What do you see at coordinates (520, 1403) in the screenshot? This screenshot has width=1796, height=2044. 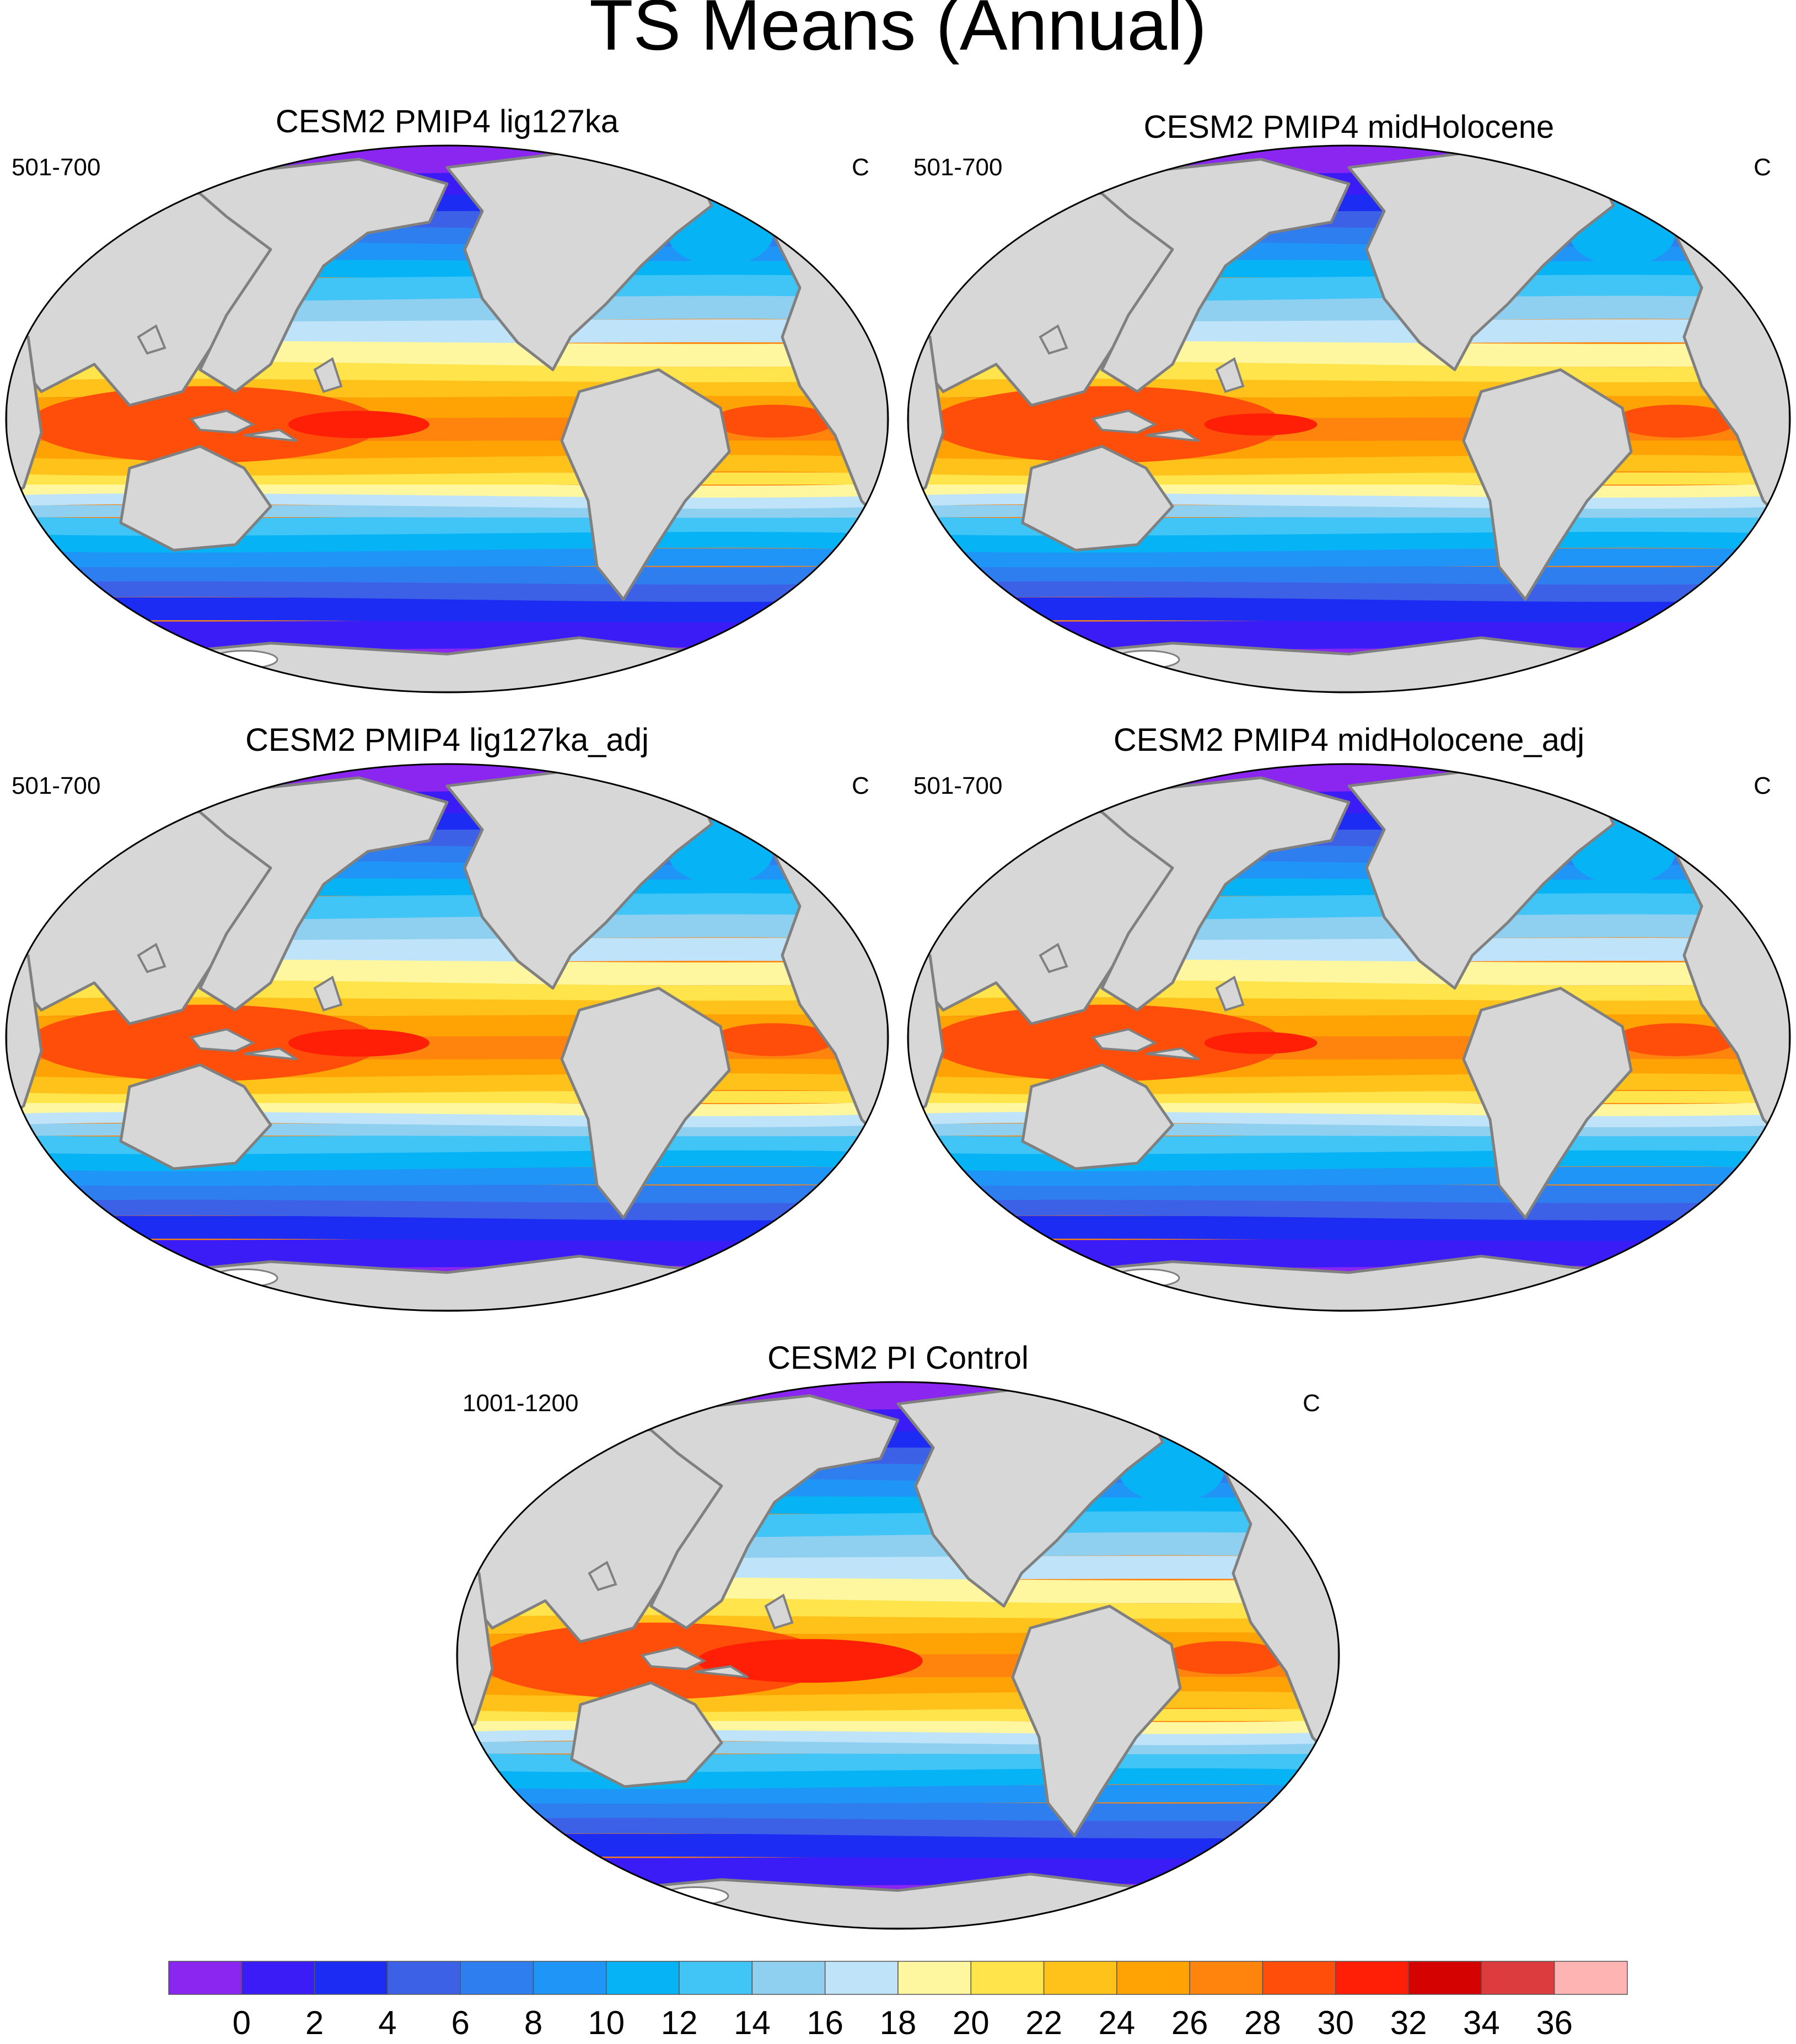 I see `years-label: 1001-1200` at bounding box center [520, 1403].